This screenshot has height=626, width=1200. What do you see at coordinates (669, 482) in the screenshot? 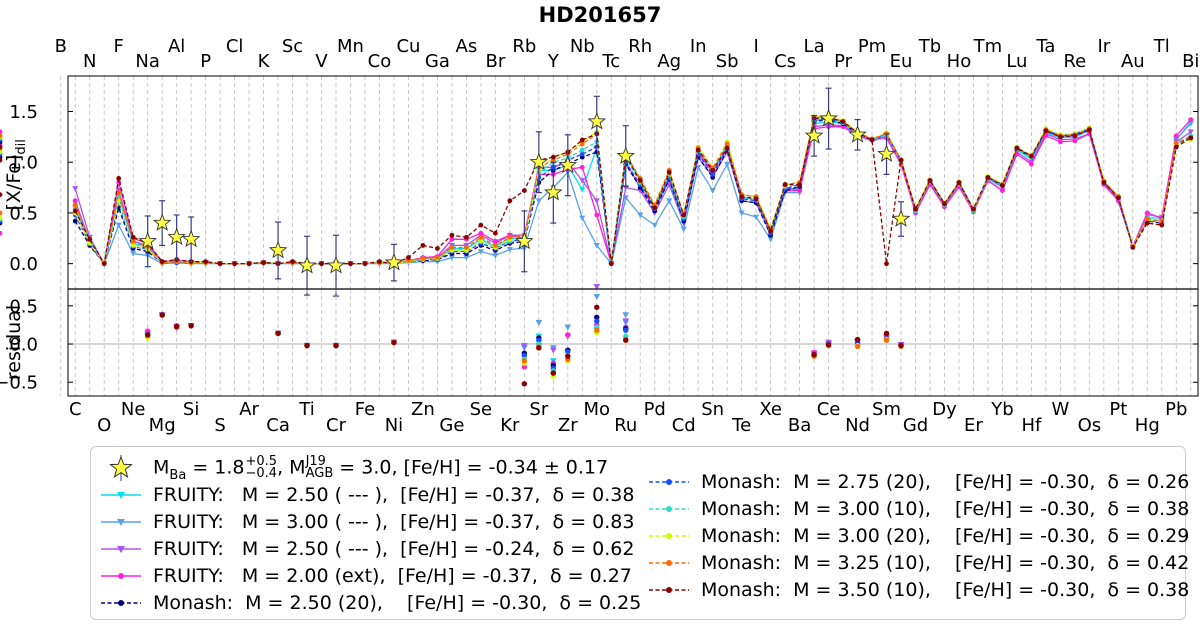
I see `legend-marker` at bounding box center [669, 482].